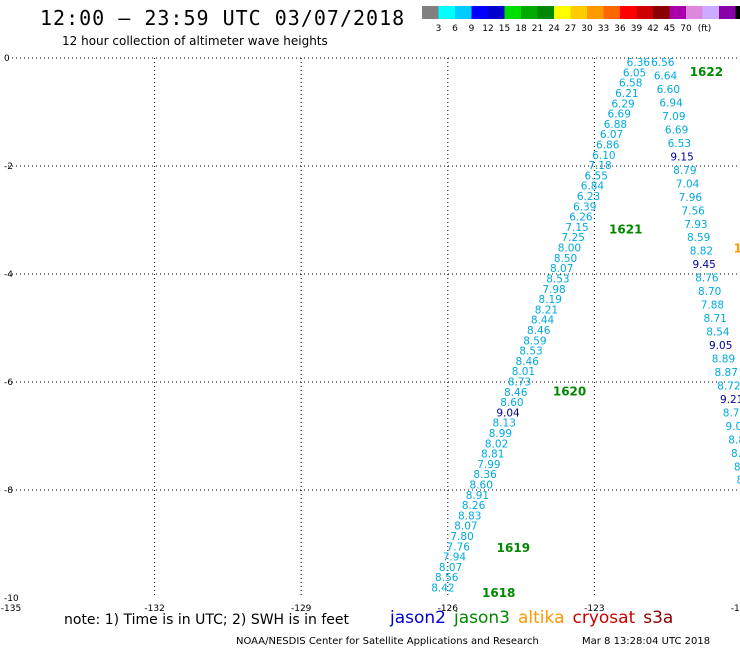  What do you see at coordinates (439, 29) in the screenshot?
I see `colorbar-label: 3` at bounding box center [439, 29].